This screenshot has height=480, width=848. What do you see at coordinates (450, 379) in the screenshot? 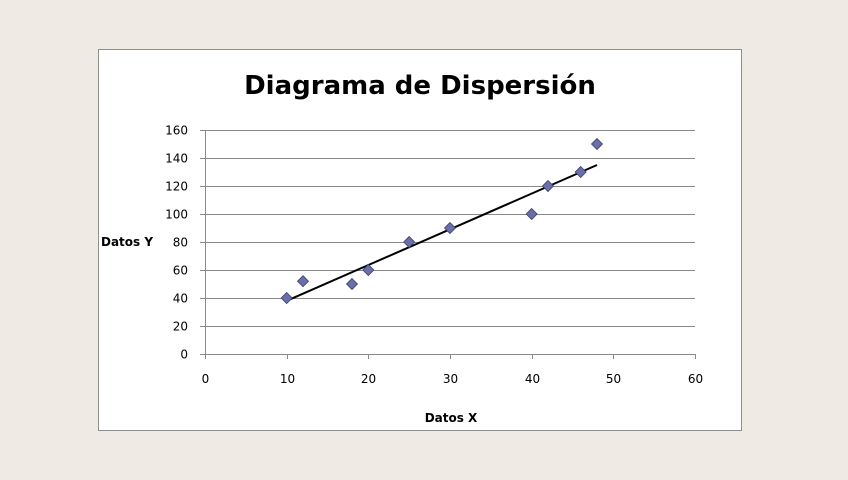
I see `x-tick-label: 30` at bounding box center [450, 379].